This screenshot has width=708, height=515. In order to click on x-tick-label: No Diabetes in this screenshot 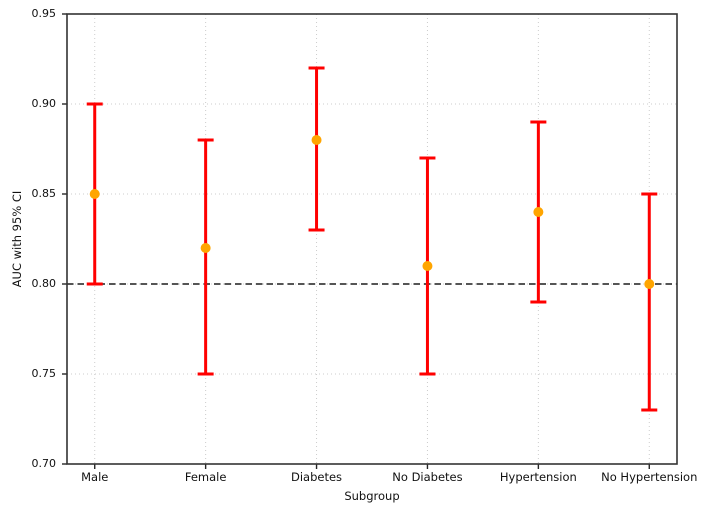, I will do `click(427, 477)`.